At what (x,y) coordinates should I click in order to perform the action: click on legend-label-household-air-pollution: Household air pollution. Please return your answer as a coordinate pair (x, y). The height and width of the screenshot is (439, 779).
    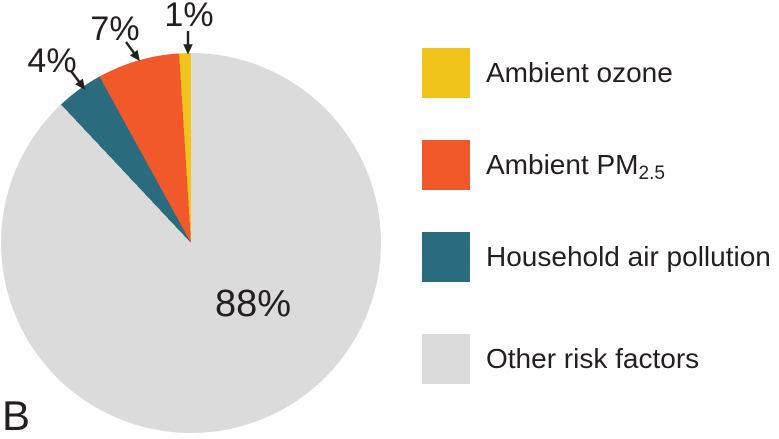
    Looking at the image, I should click on (628, 257).